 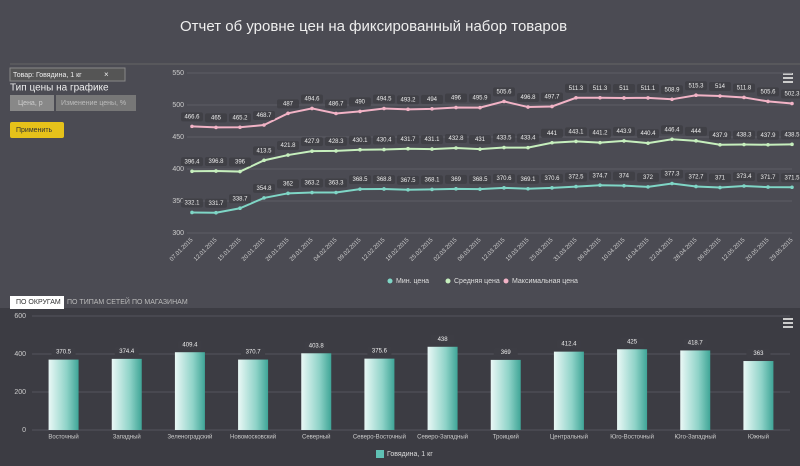 What do you see at coordinates (768, 92) in the screenshot?
I see `data-label: 505.6` at bounding box center [768, 92].